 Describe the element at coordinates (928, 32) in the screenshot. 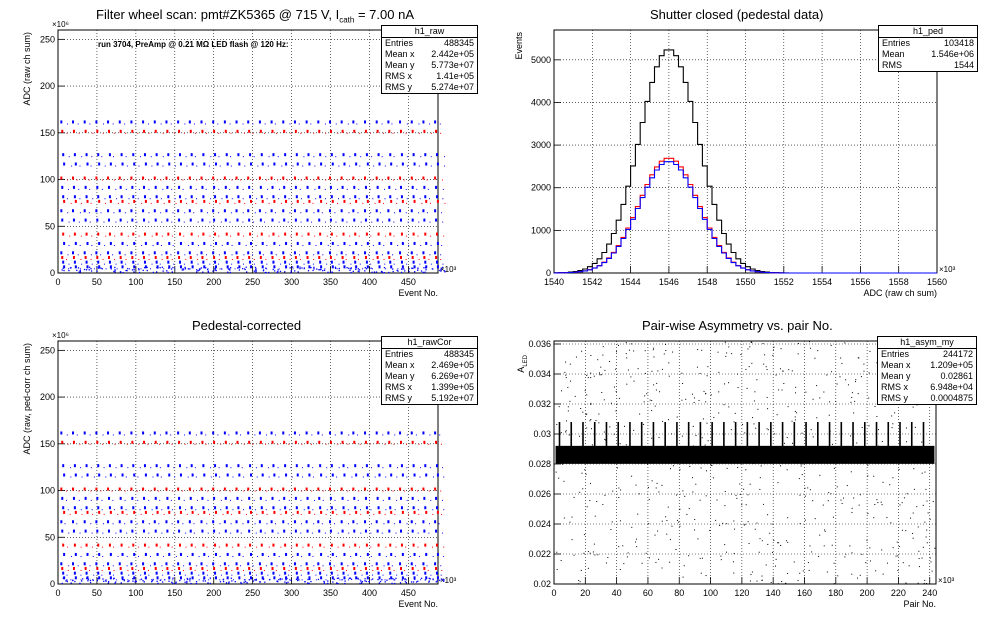

I see `stats-name: h1_ped` at that location.